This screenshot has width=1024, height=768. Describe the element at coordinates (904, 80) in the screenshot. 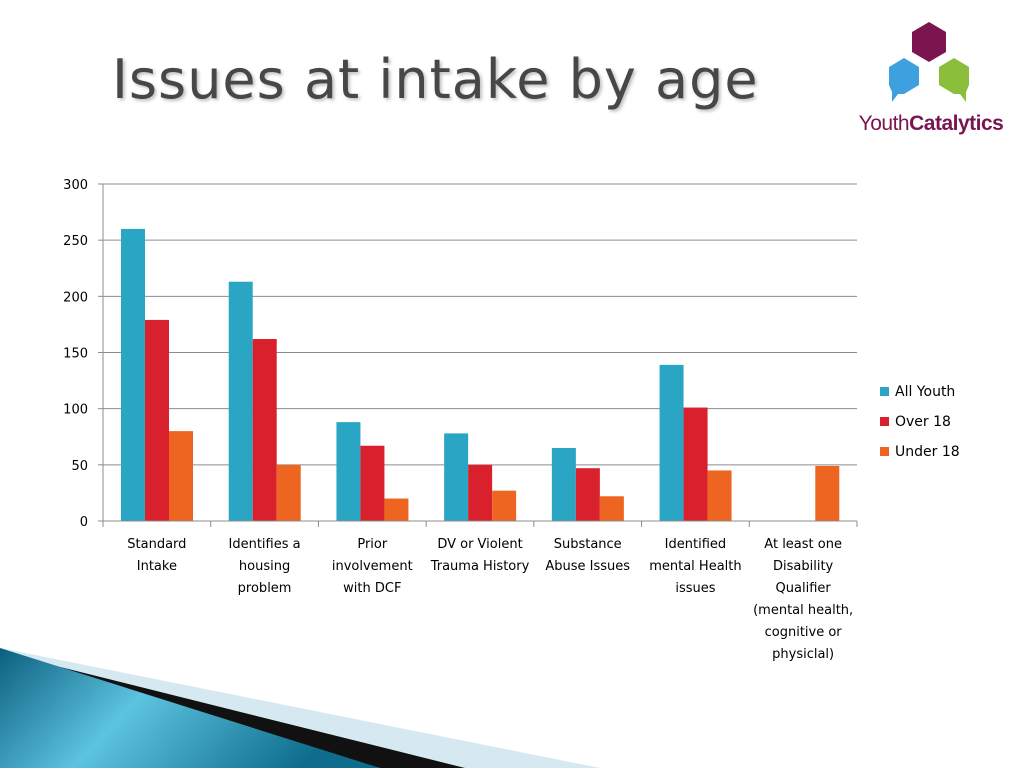

I see `logo-bubble-left` at that location.